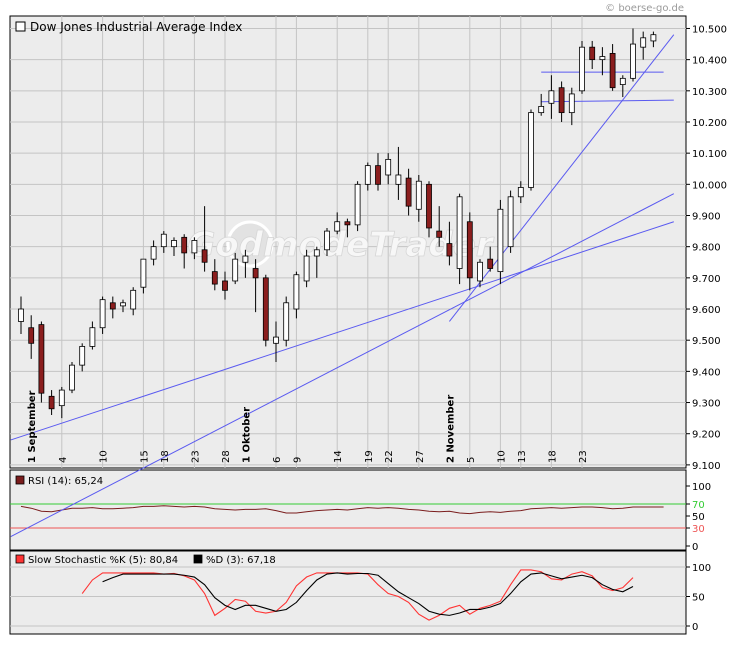 This screenshot has height=645, width=730. I want to click on y-tick-label: 10.300, so click(709, 92).